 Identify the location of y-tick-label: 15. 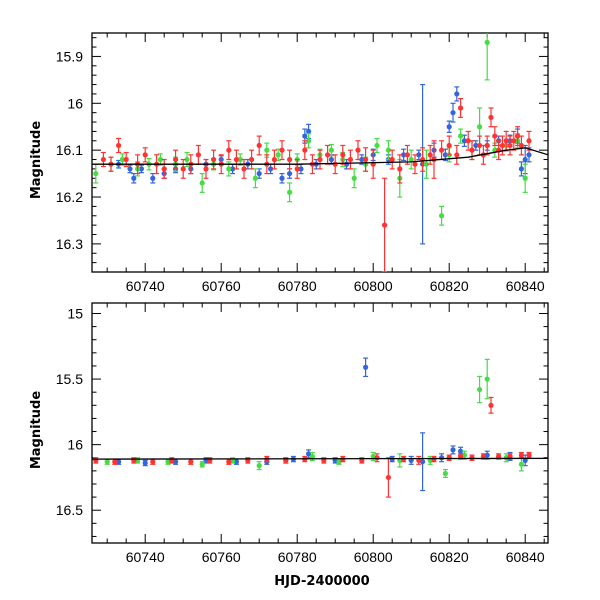
(75, 313).